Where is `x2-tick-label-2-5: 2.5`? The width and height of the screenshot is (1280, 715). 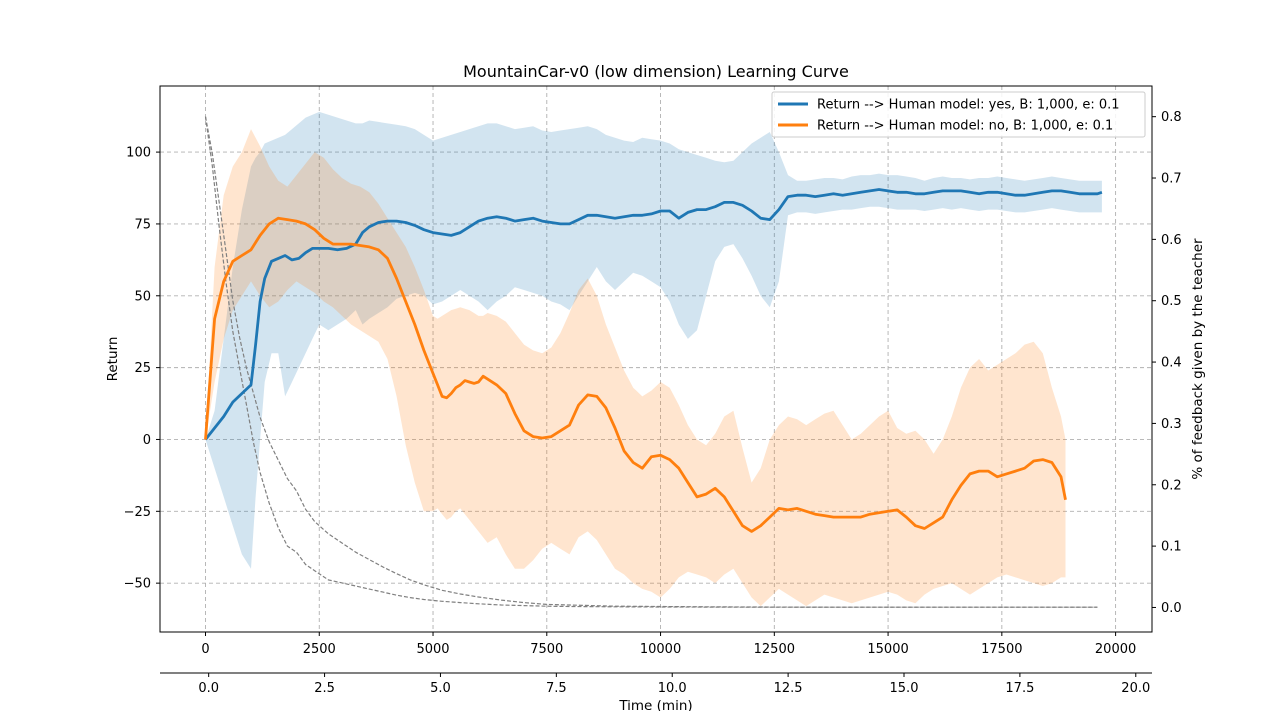
x2-tick-label-2-5: 2.5 is located at coordinates (324, 688).